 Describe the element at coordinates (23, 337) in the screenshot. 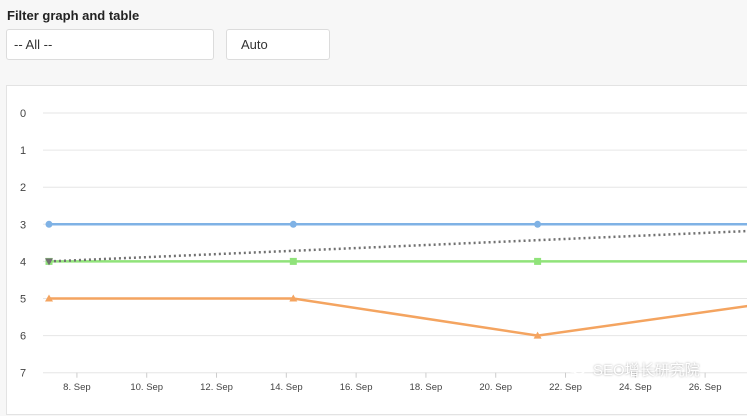

I see `y-tick-label: 6` at that location.